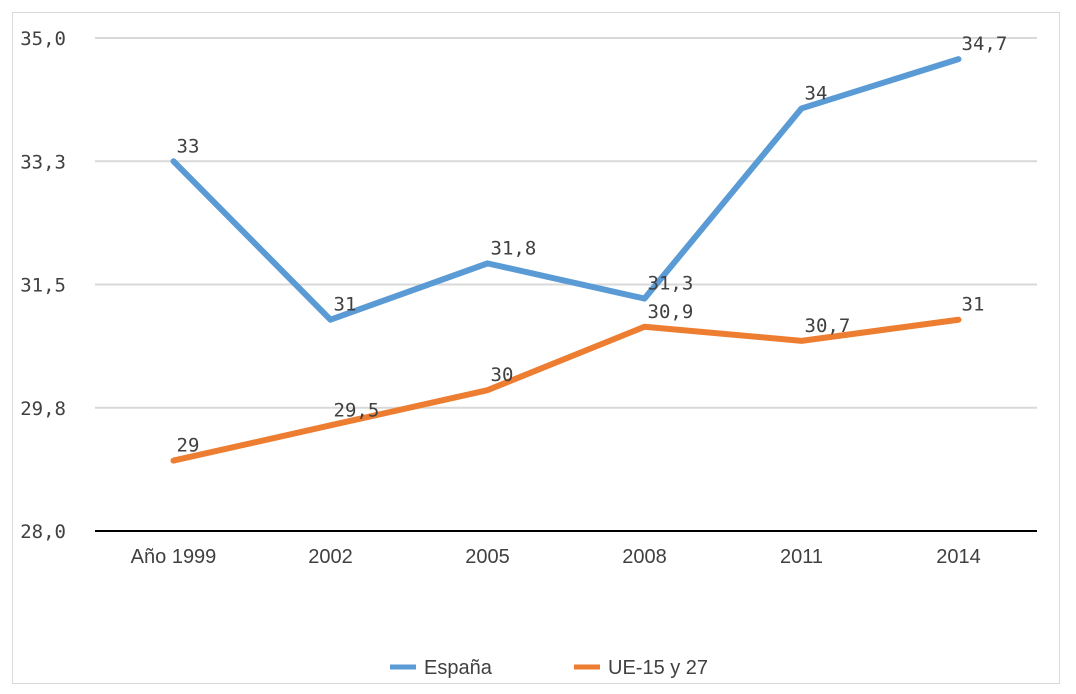 The width and height of the screenshot is (1076, 694). I want to click on y-tick-label: 28,0, so click(43, 532).